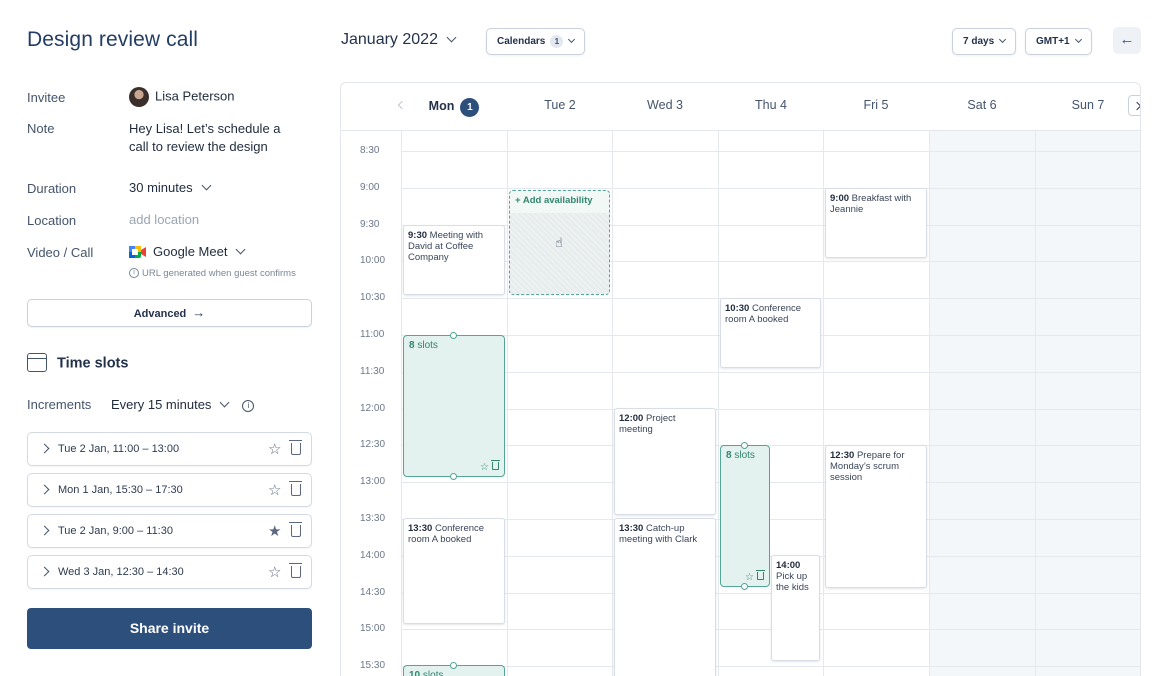 Image resolution: width=1168 pixels, height=676 pixels. I want to click on time-slot-item: Wed 3 Jan, 12:30 – 14:30 ☆, so click(169, 572).